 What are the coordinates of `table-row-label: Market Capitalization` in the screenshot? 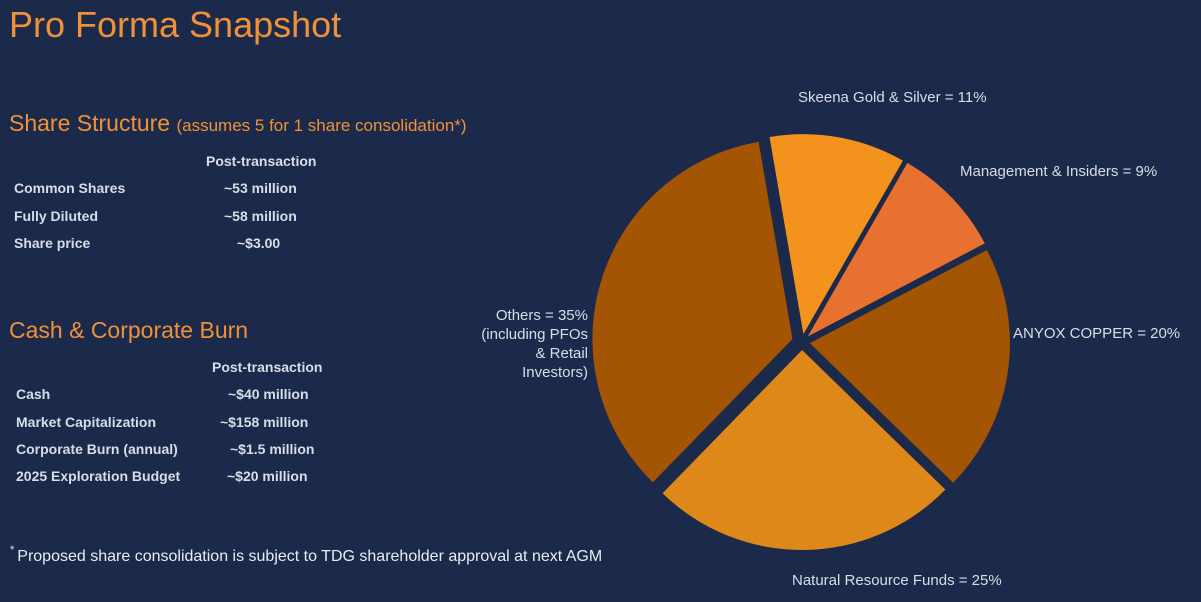 It's located at (86, 422).